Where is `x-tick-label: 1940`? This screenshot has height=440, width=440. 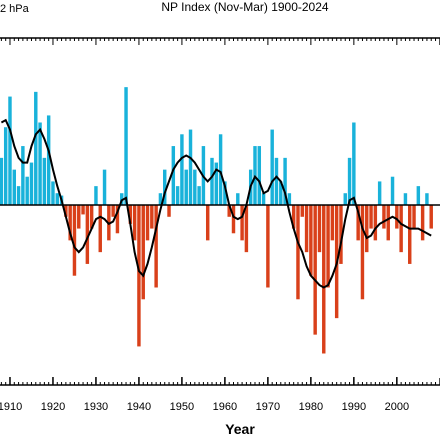 x-tick-label: 1940 is located at coordinates (139, 407).